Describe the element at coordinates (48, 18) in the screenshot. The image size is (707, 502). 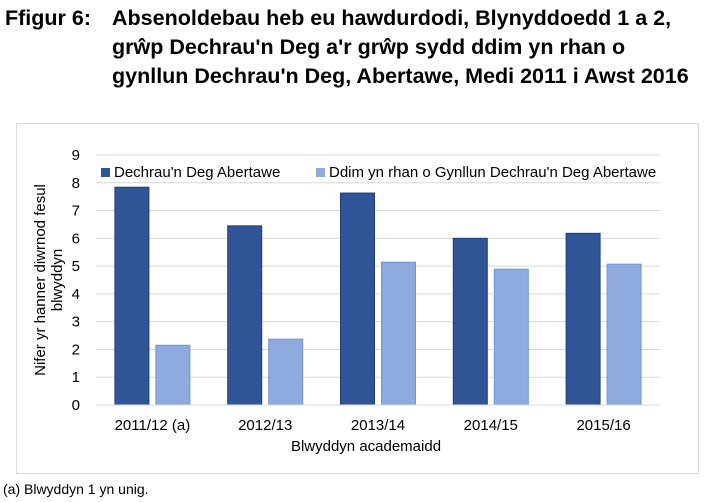
I see `figure-label: Ffigur 6:` at that location.